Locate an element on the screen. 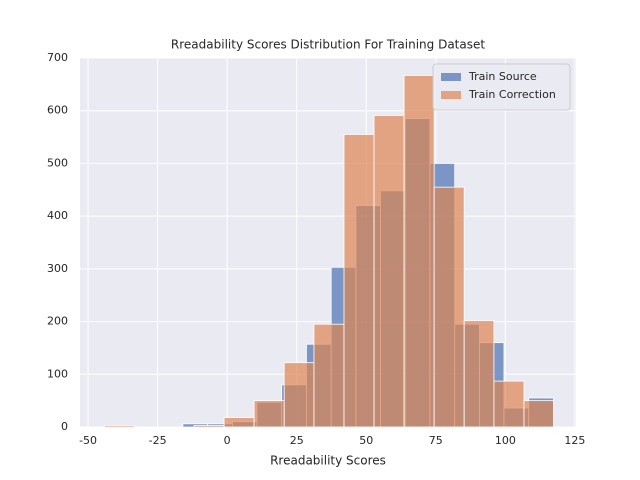  y-tick-label: 100 is located at coordinates (57, 373).